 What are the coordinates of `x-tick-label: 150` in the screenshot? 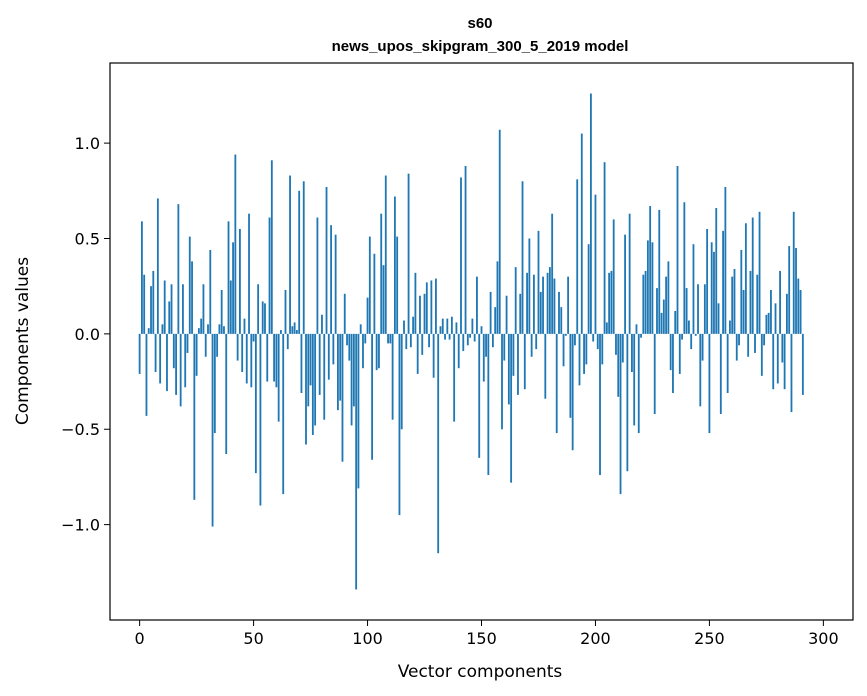 It's located at (481, 638).